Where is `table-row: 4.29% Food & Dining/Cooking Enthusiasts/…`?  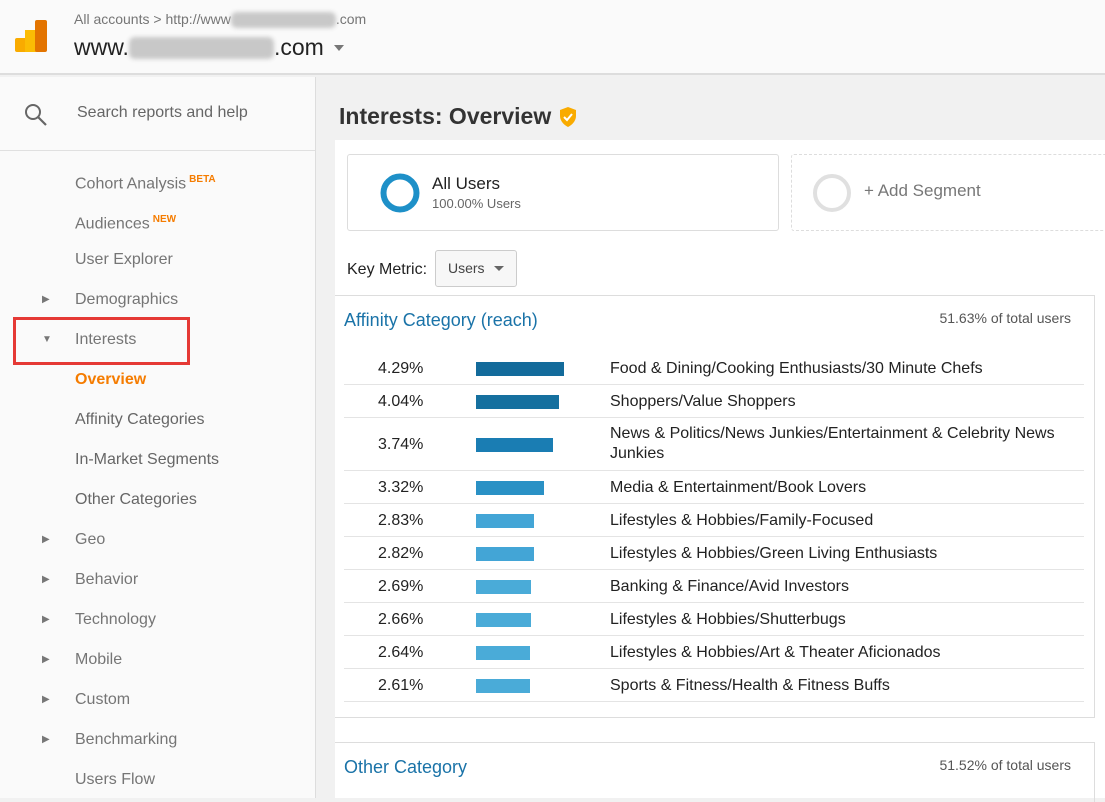
table-row: 4.29% Food & Dining/Cooking Enthusiasts/… is located at coordinates (714, 368).